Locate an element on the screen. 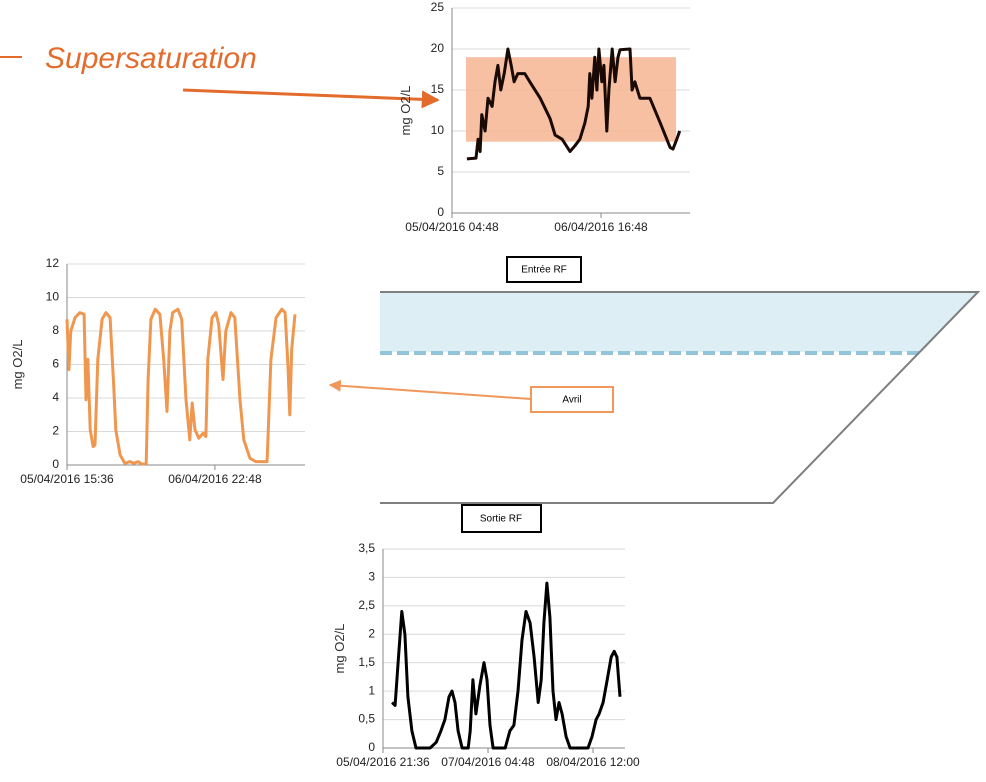  y-tick-label: 25 is located at coordinates (438, 7).